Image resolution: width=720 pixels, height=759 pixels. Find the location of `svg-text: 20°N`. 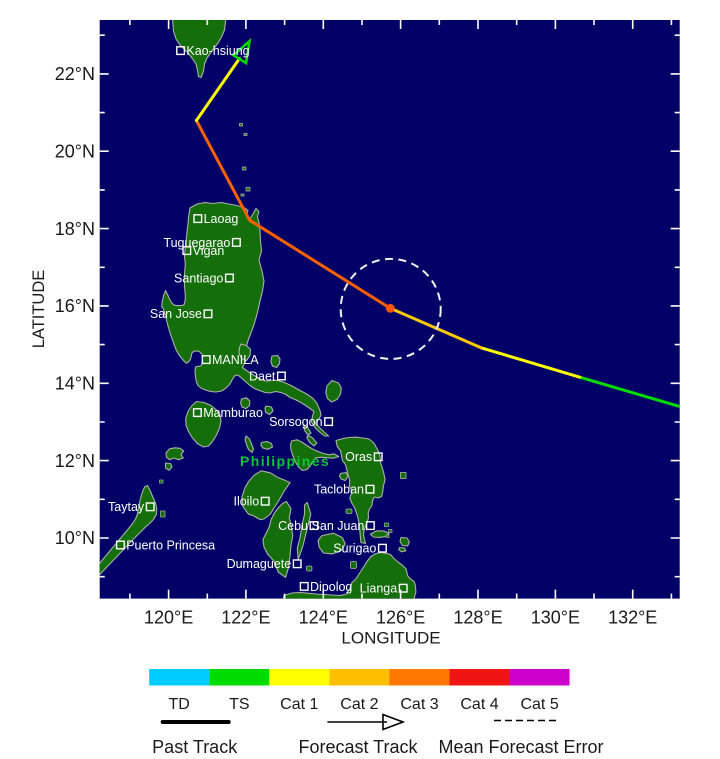

svg-text: 20°N is located at coordinates (75, 151).